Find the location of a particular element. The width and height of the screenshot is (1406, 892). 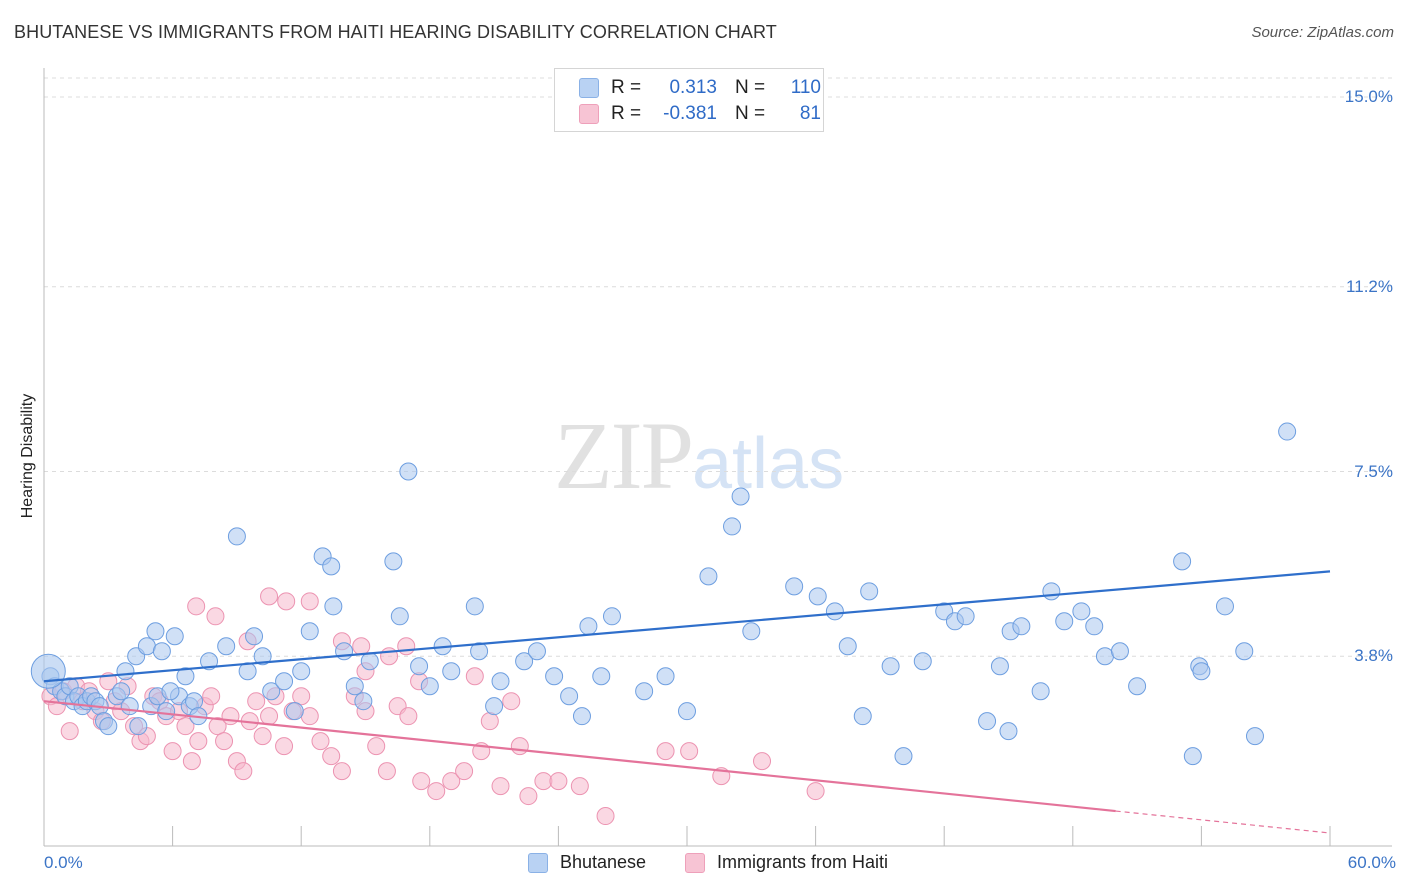

legend-item-haiti: Immigrants from Haiti is located at coordinates (786, 862).